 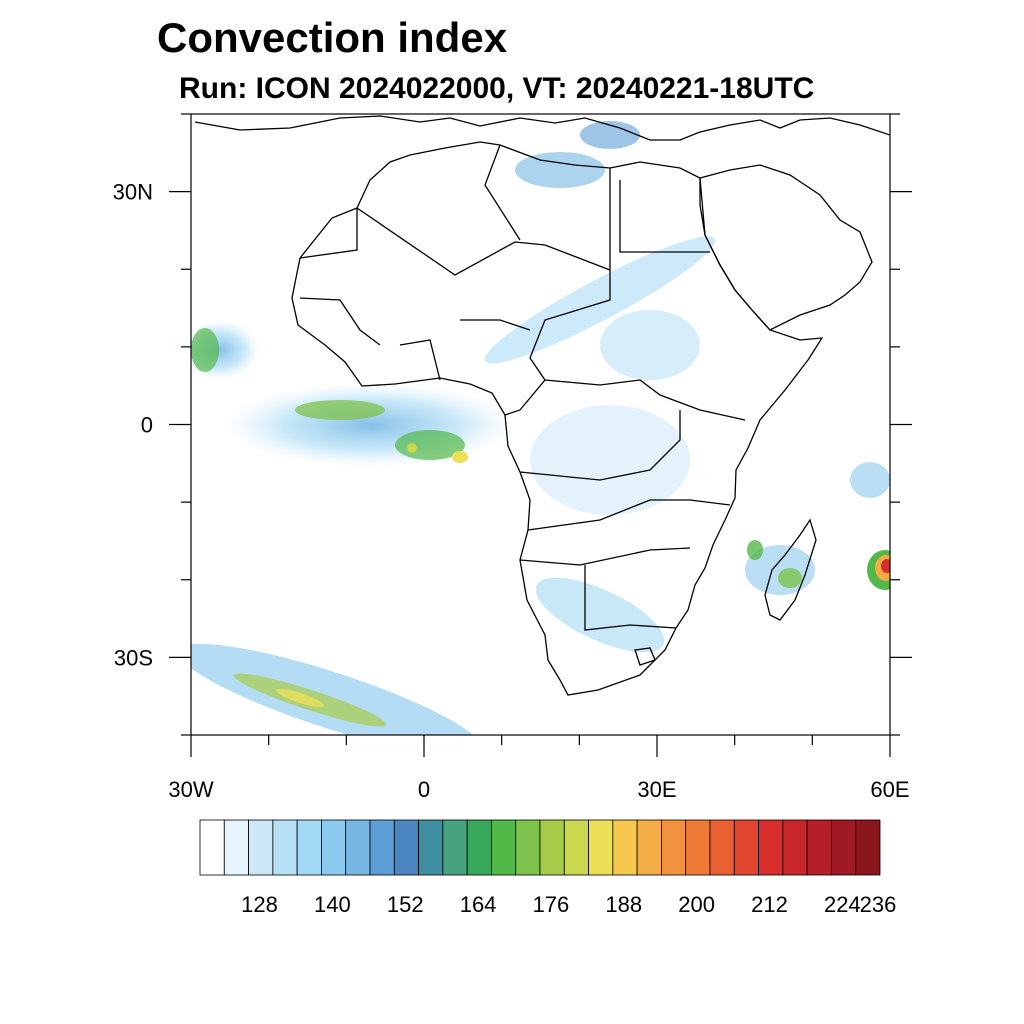 What do you see at coordinates (332, 37) in the screenshot?
I see `chart-title: Convection index` at bounding box center [332, 37].